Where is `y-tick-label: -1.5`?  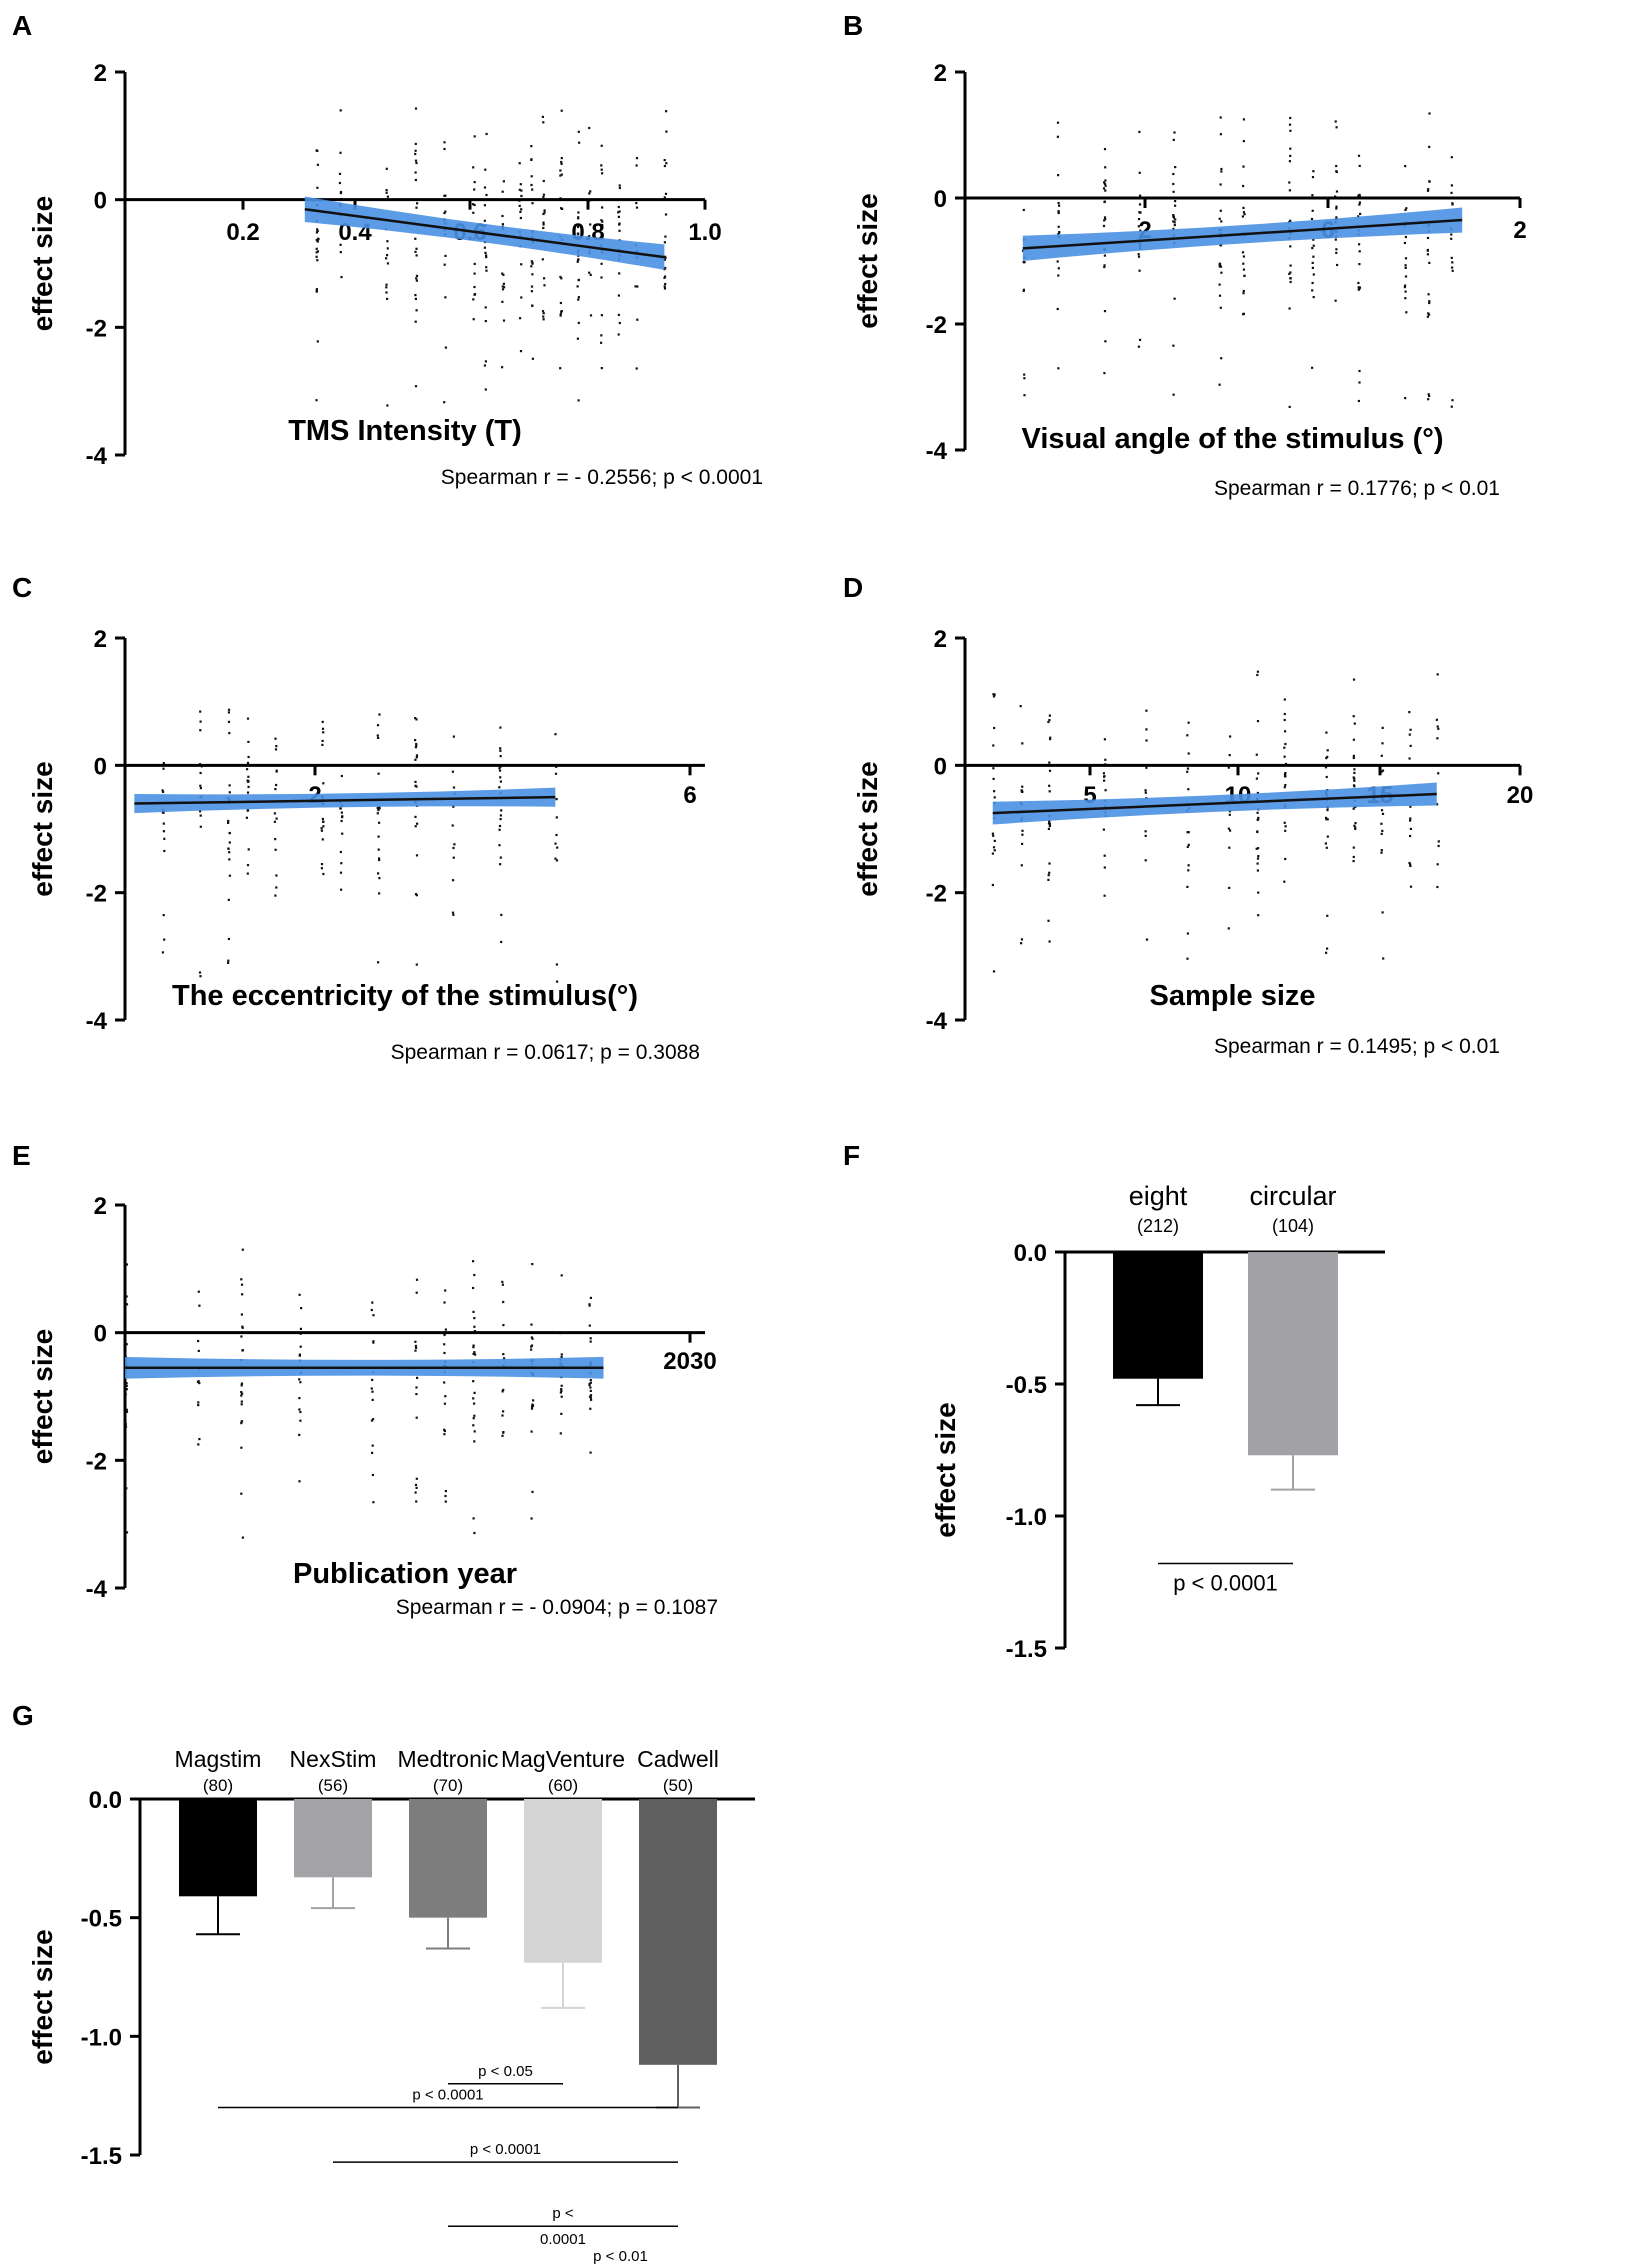
y-tick-label: -1.5 is located at coordinates (101, 2156).